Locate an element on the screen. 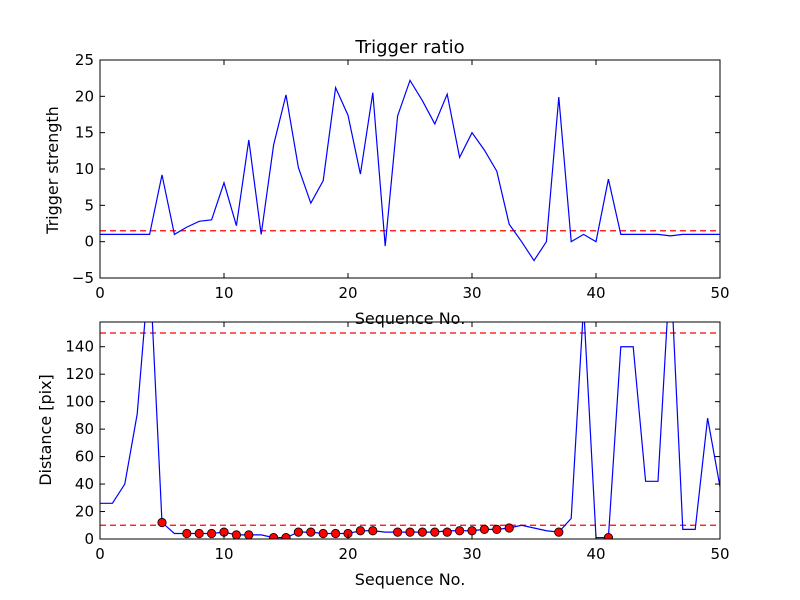 The width and height of the screenshot is (800, 600). y-tick-label: 15 is located at coordinates (84, 133).